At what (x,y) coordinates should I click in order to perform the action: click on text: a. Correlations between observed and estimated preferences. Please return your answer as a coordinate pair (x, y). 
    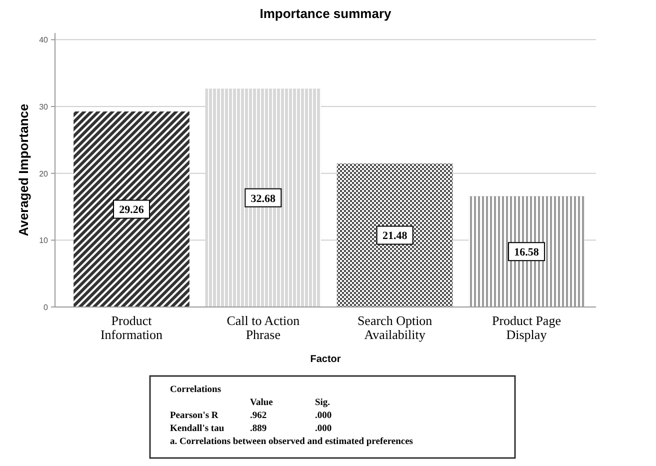
    Looking at the image, I should click on (292, 442).